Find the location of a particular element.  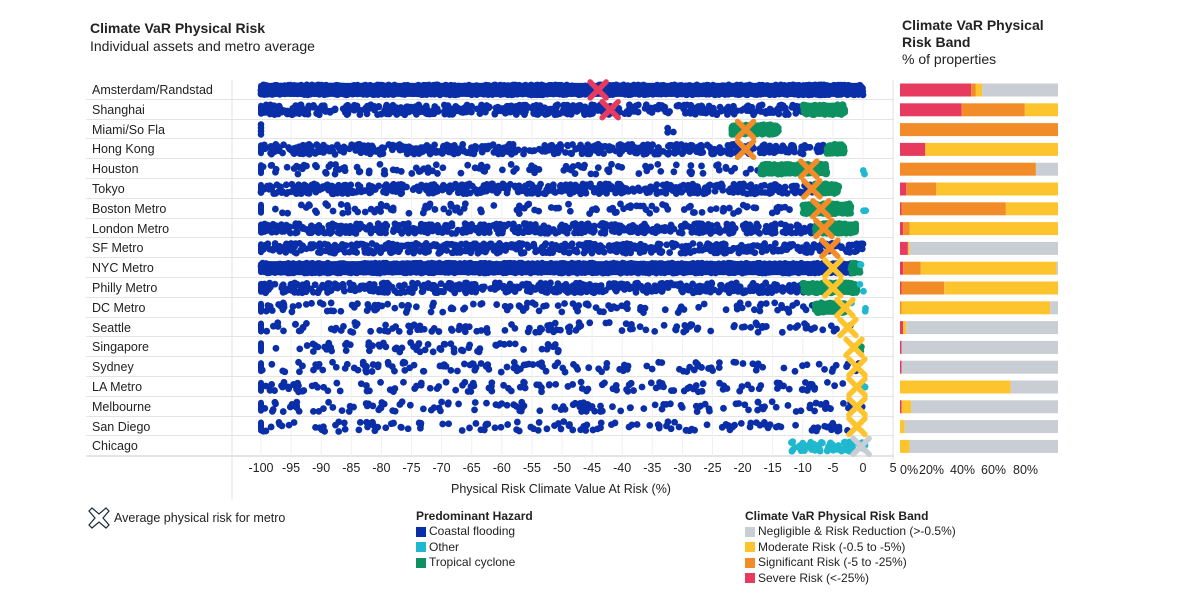

chart-subtitle: Individual assets and metro average is located at coordinates (202, 46).